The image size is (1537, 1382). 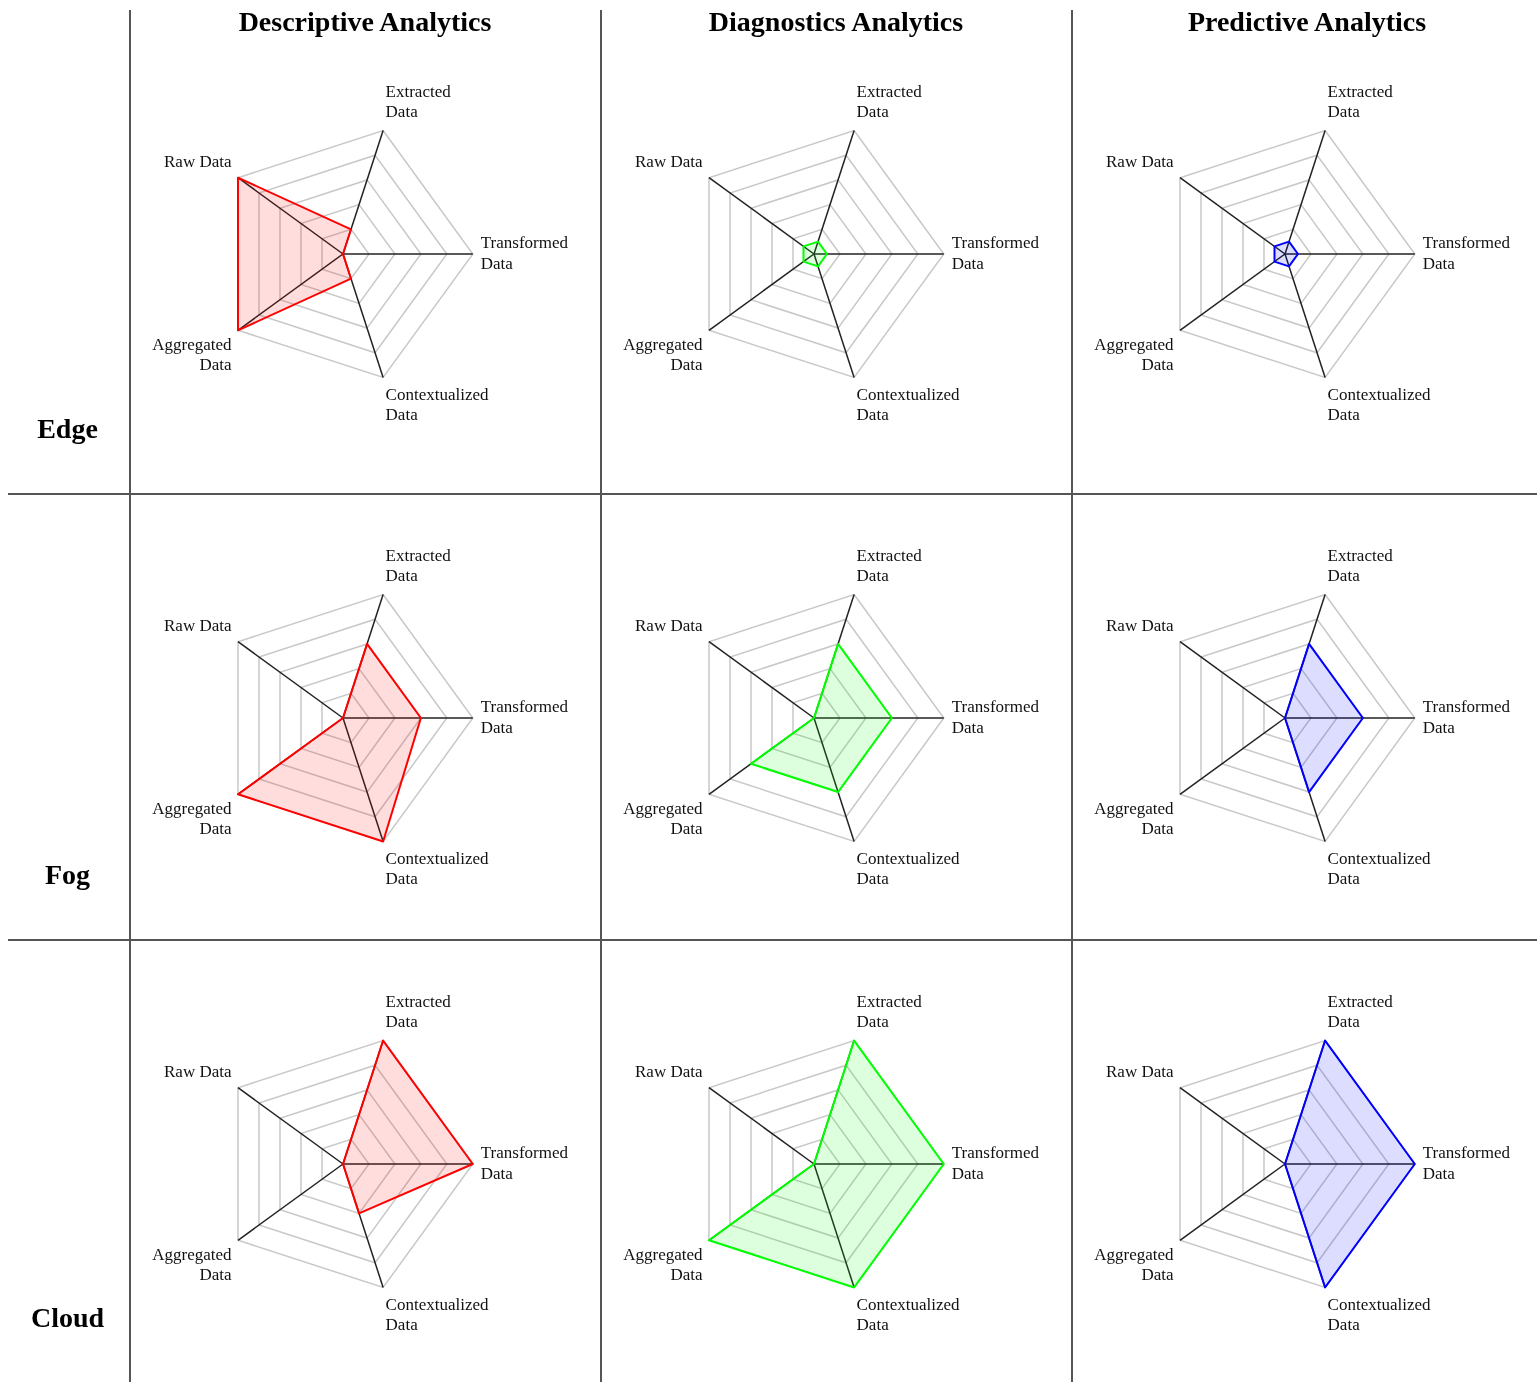 I want to click on chart-title: Diagnostics Analytics, so click(x=836, y=22).